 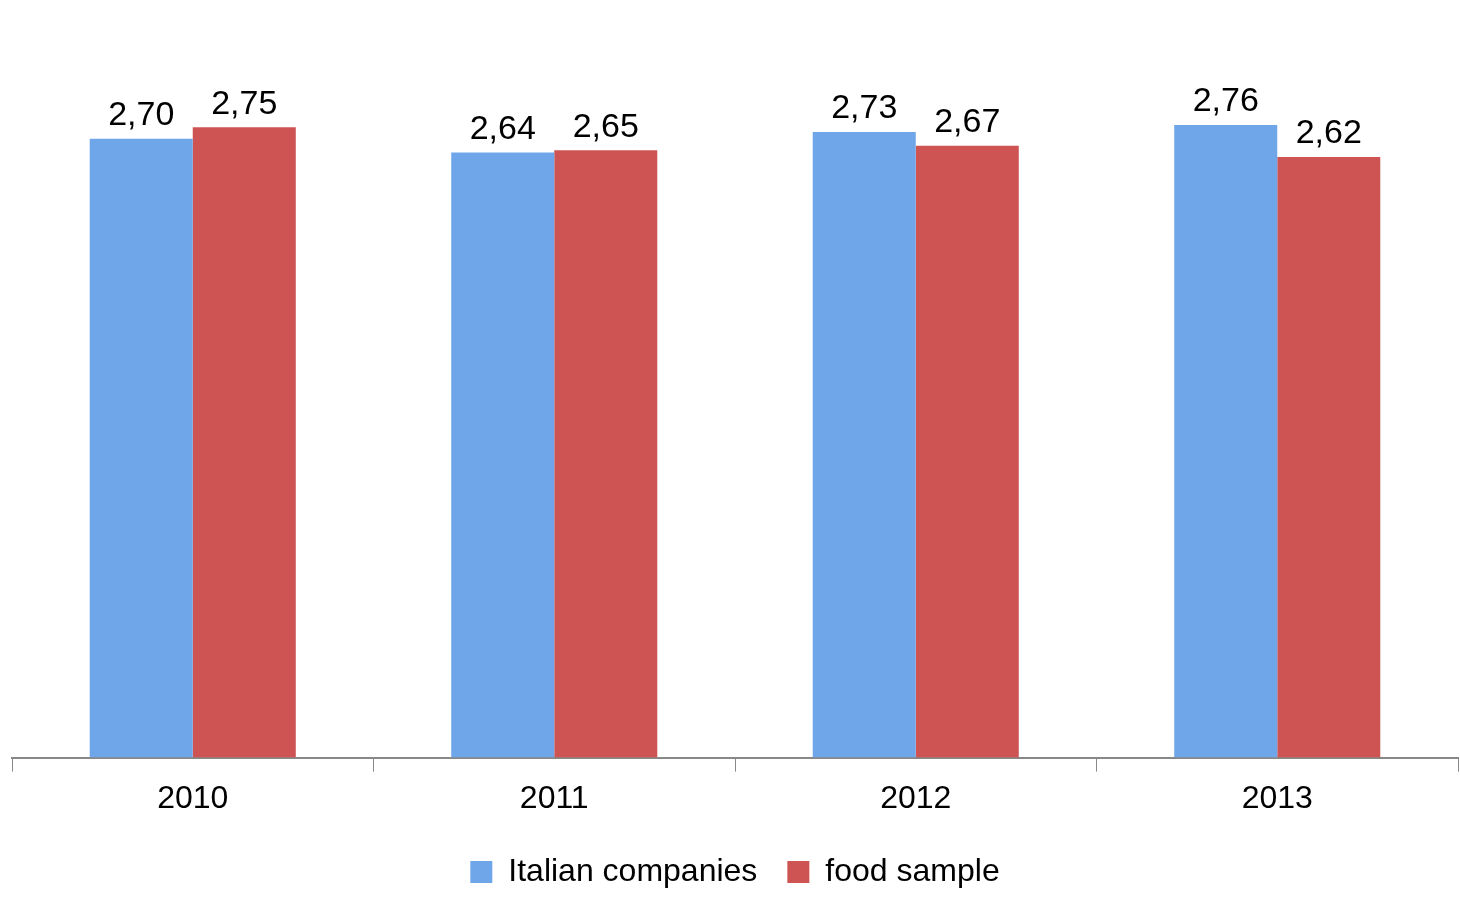 What do you see at coordinates (633, 869) in the screenshot?
I see `legend-label: Italian companies` at bounding box center [633, 869].